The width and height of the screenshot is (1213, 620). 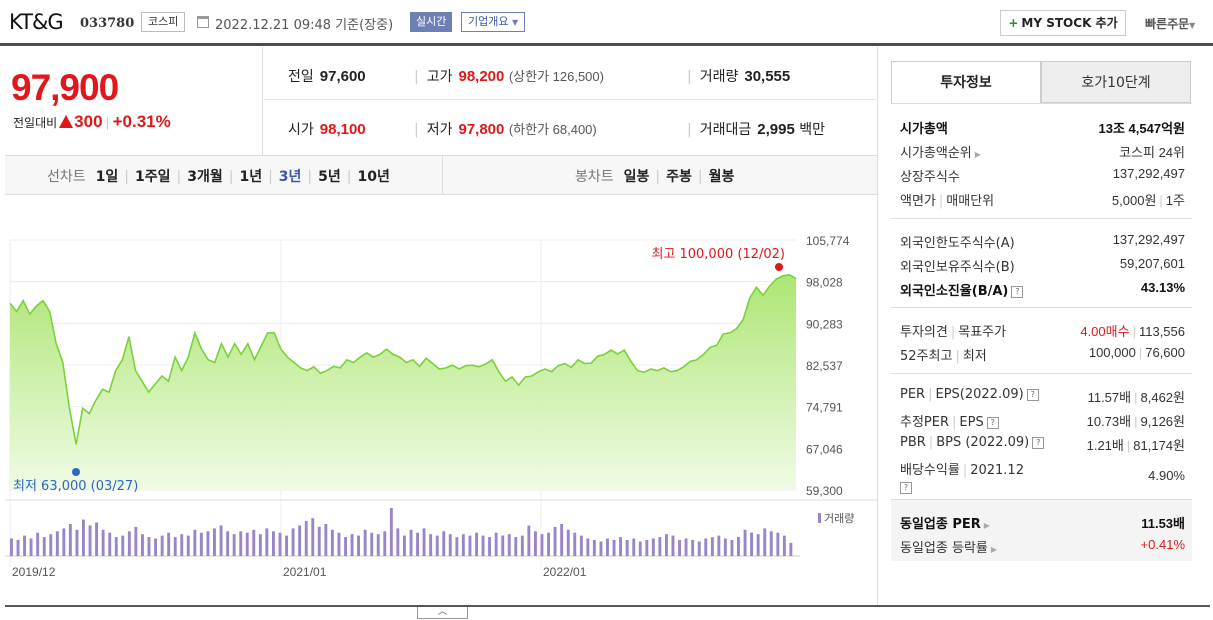 I want to click on volume-legend-label: 거래량, so click(x=839, y=518).